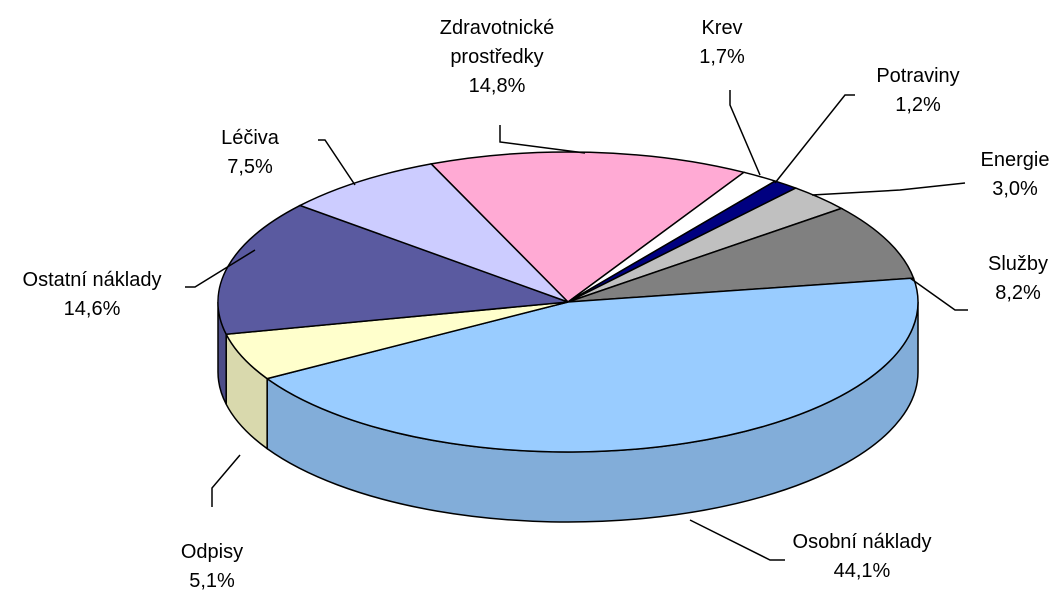 The image size is (1063, 592). Describe the element at coordinates (722, 43) in the screenshot. I see `slice-label: Krev 1,7%` at that location.